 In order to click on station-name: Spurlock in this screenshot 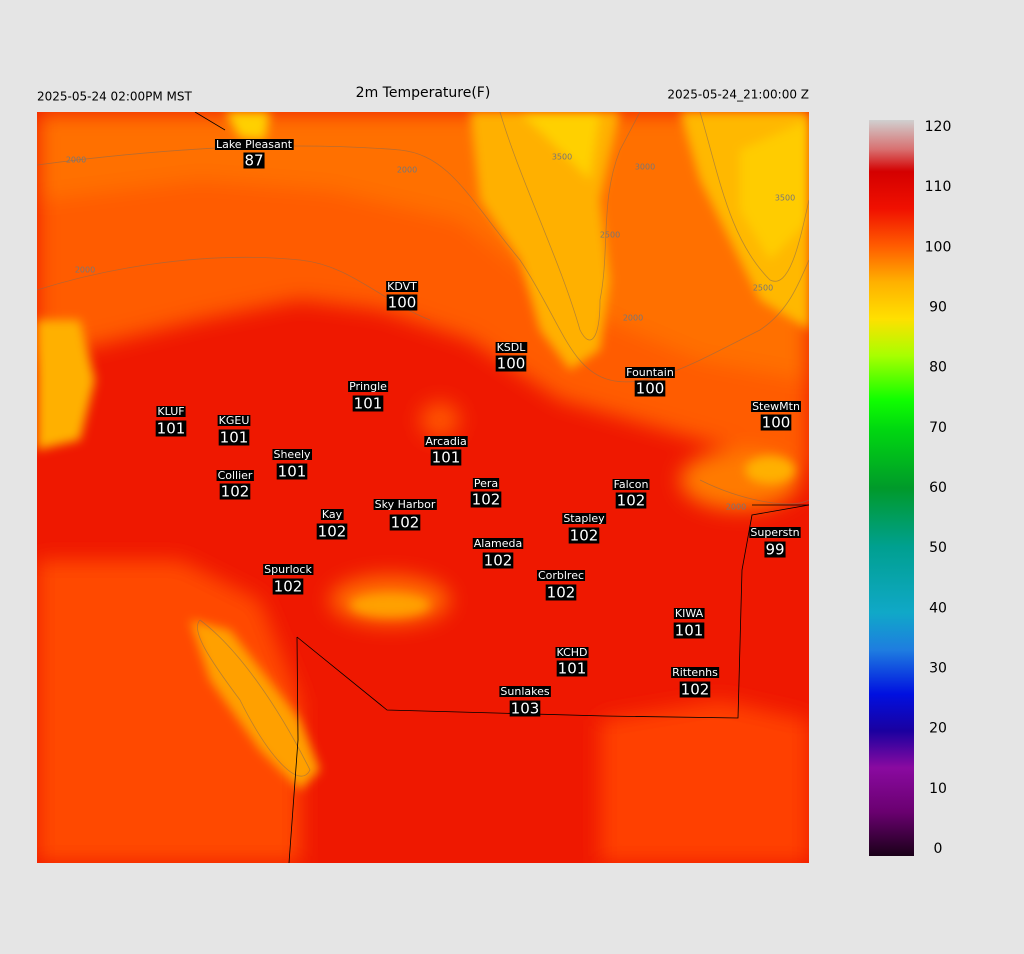, I will do `click(288, 569)`.